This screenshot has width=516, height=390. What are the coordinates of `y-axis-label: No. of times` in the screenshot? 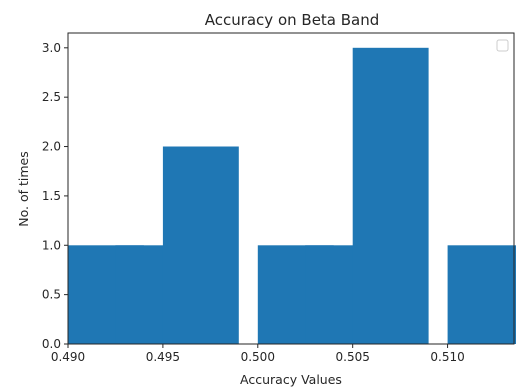 It's located at (23, 189).